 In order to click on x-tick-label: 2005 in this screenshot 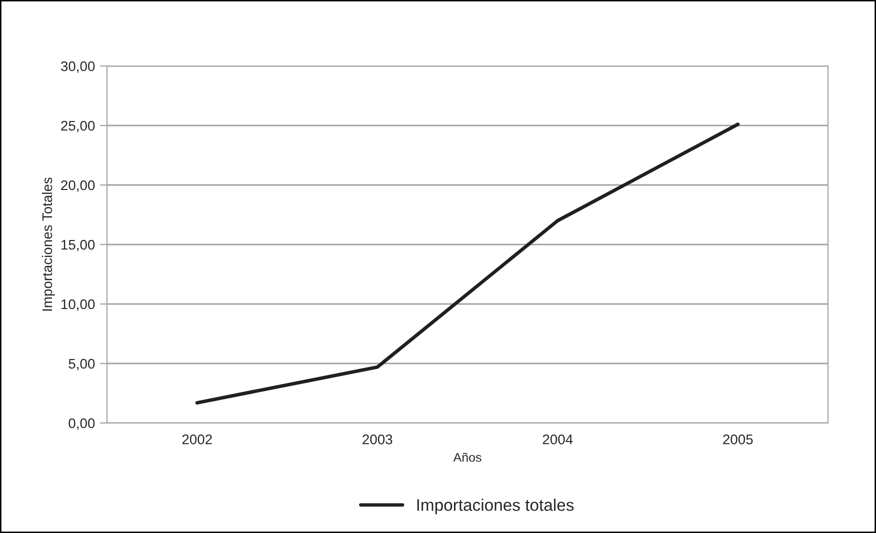, I will do `click(738, 439)`.